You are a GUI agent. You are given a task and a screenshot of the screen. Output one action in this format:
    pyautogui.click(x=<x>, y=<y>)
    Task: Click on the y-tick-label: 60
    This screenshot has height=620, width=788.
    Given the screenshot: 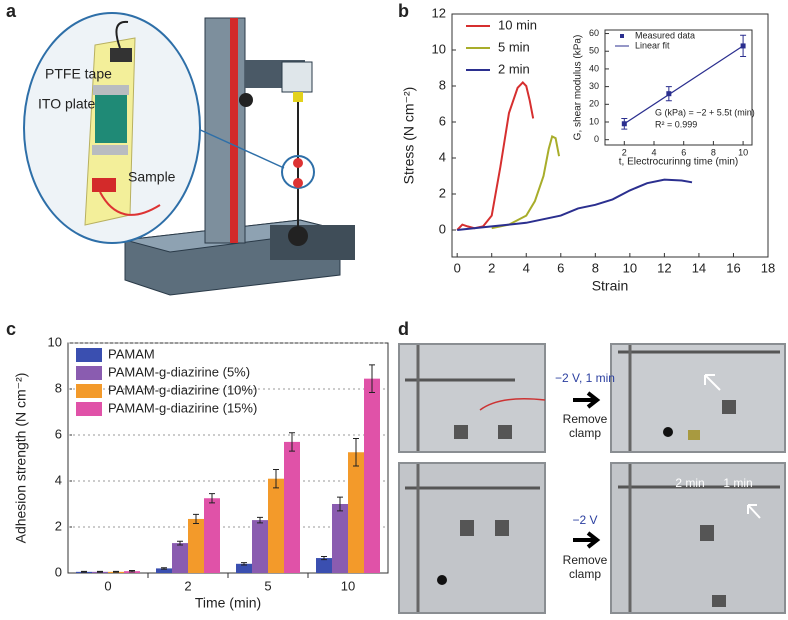 What is the action you would take?
    pyautogui.click(x=594, y=33)
    